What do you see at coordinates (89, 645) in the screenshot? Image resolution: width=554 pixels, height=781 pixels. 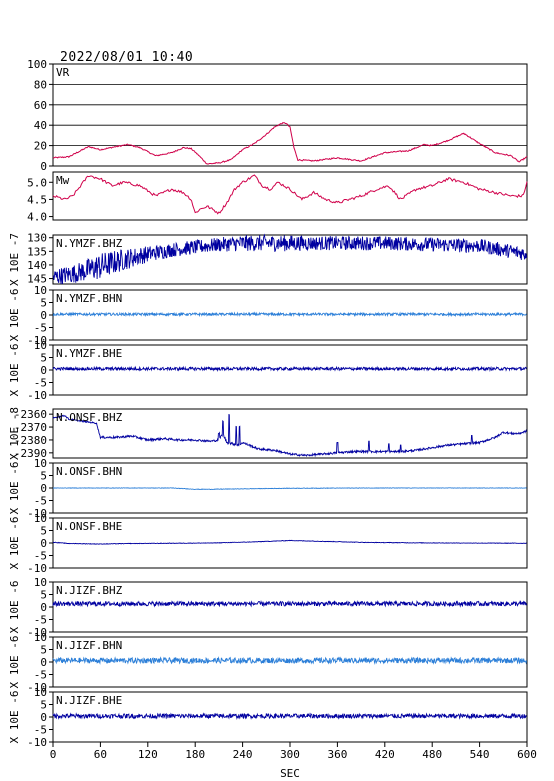 I see `channel-label: N.JIZF.BHN` at bounding box center [89, 645].